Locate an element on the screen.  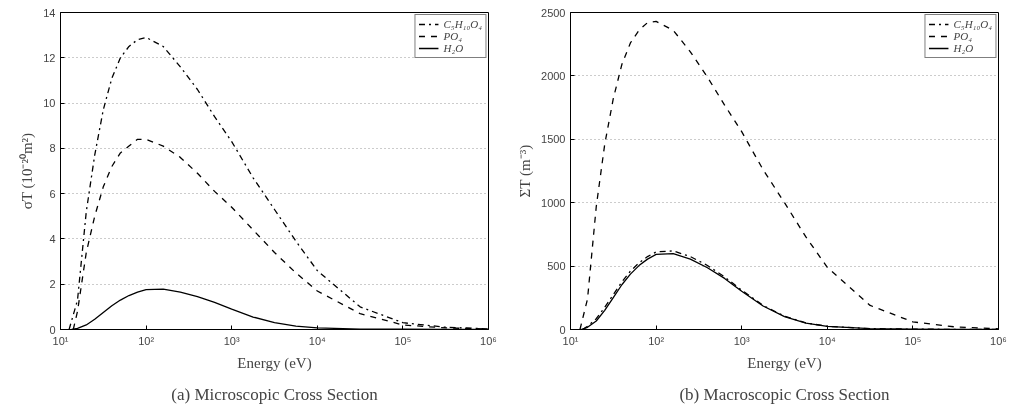
text: (b) Macroscopic Cross Section is located at coordinates (785, 394).